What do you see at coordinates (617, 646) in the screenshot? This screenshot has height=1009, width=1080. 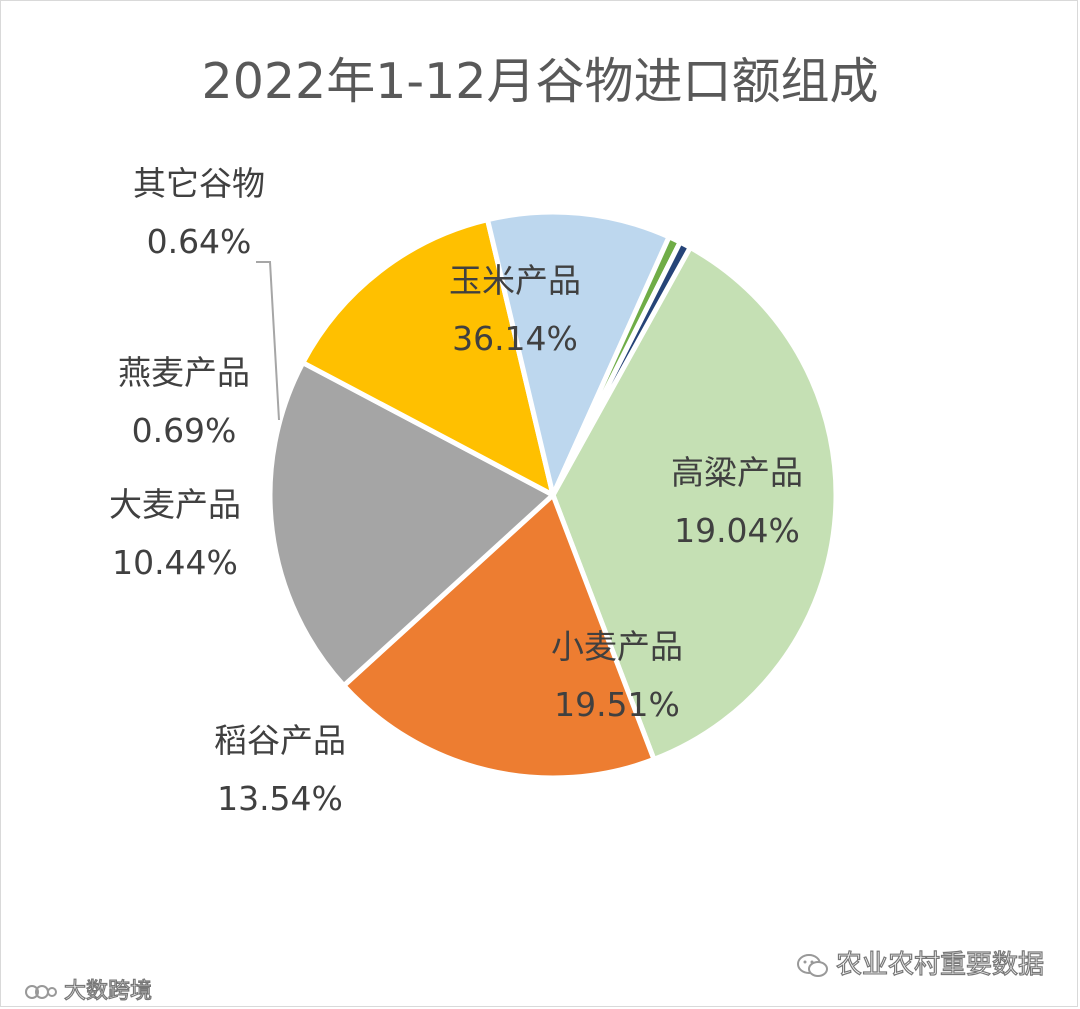 I see `slice-category-label: 小麦产品` at bounding box center [617, 646].